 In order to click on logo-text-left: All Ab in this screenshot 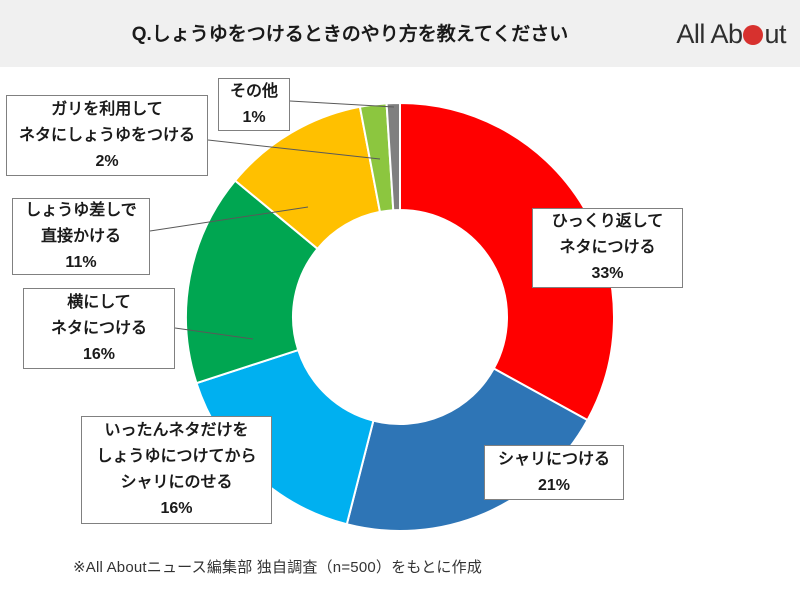, I will do `click(709, 34)`.